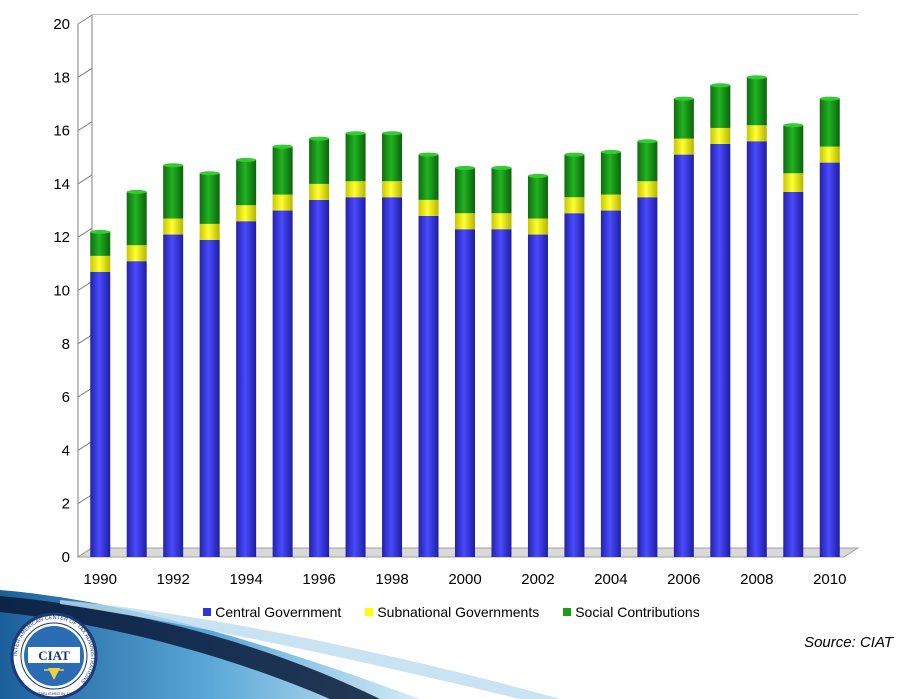 This screenshot has height=699, width=903. What do you see at coordinates (66, 504) in the screenshot?
I see `y-tick-label: 2` at bounding box center [66, 504].